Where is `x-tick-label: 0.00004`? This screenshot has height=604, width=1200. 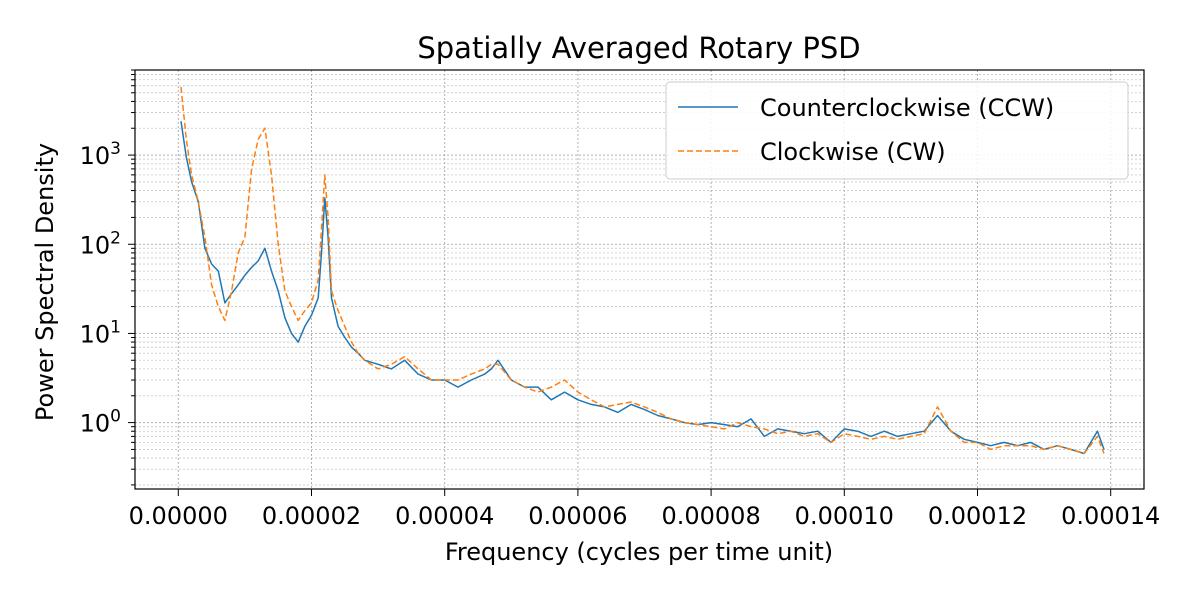 x-tick-label: 0.00004 is located at coordinates (444, 516).